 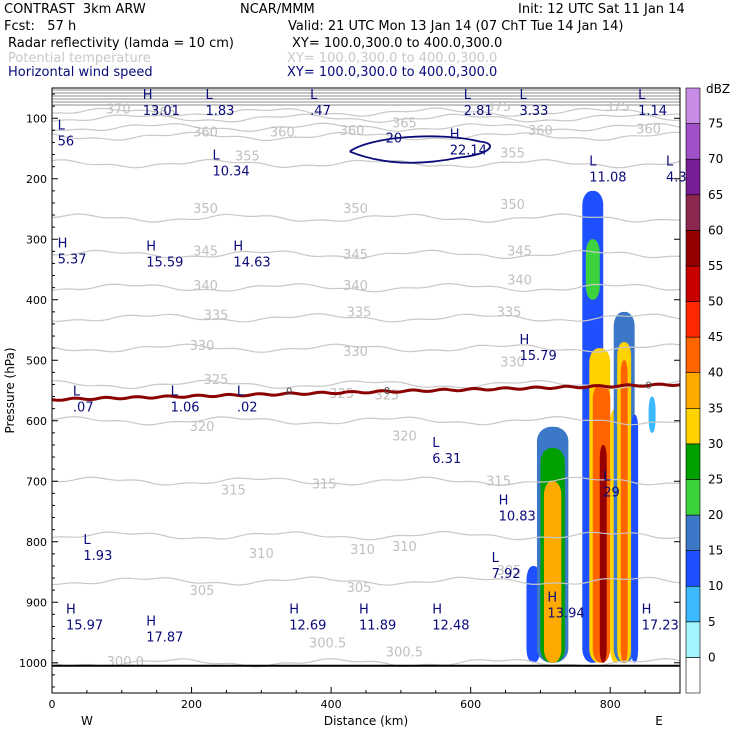 What do you see at coordinates (230, 172) in the screenshot?
I see `wind-extremum-value: 10.34` at bounding box center [230, 172].